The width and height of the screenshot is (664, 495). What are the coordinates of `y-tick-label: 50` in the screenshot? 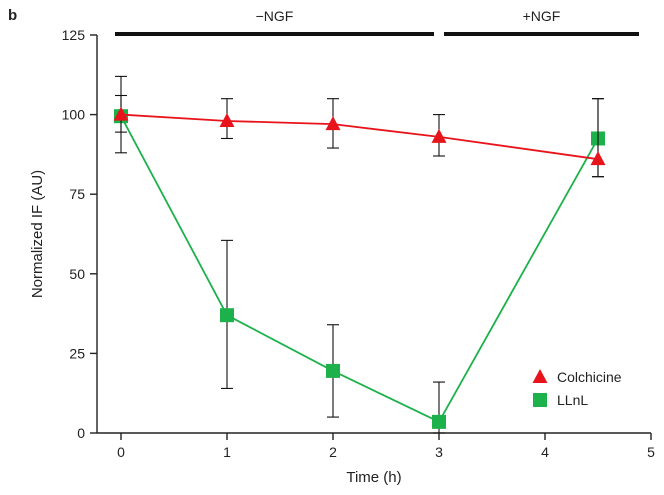 It's located at (77, 274).